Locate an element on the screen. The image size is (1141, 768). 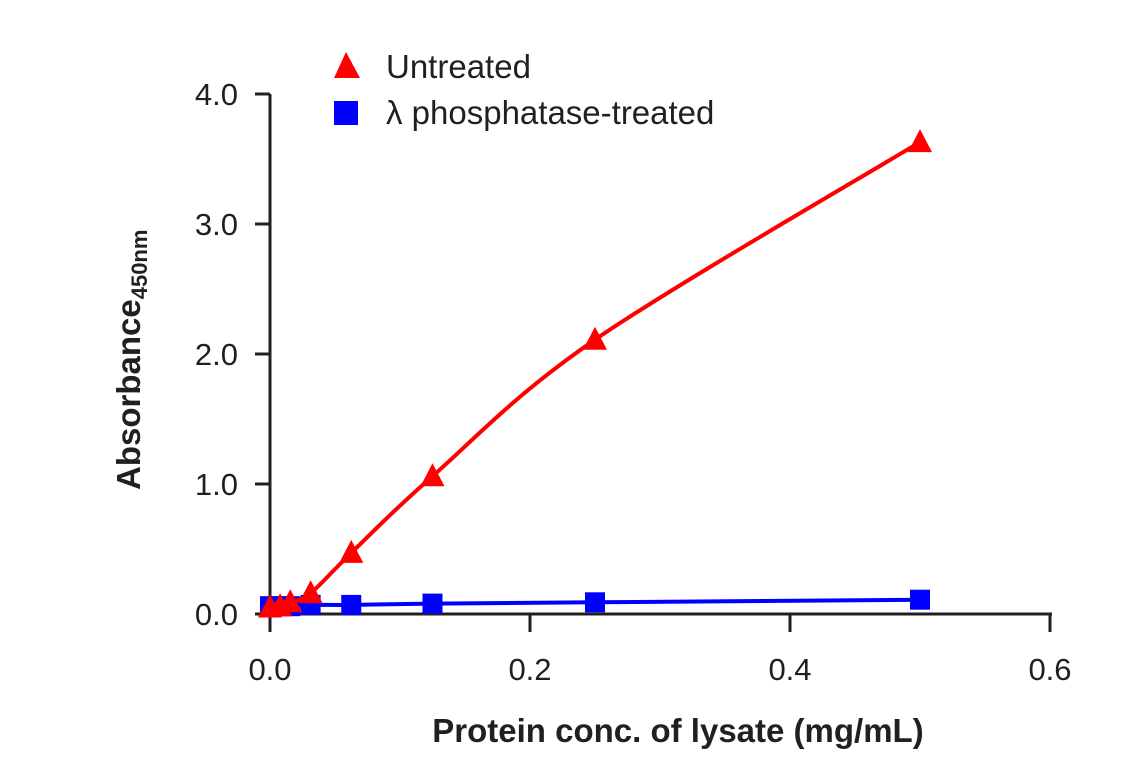
legend-item-phosphatase-treated: λ phosphatase-treated is located at coordinates (524, 112).